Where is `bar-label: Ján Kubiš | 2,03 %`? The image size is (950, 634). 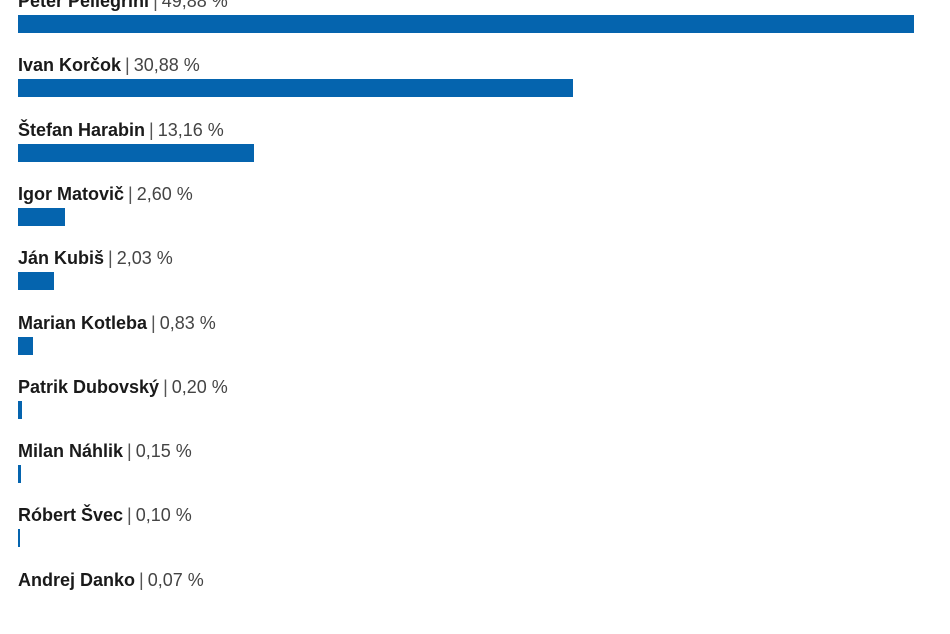
bar-label: Ján Kubiš | 2,03 % is located at coordinates (95, 258).